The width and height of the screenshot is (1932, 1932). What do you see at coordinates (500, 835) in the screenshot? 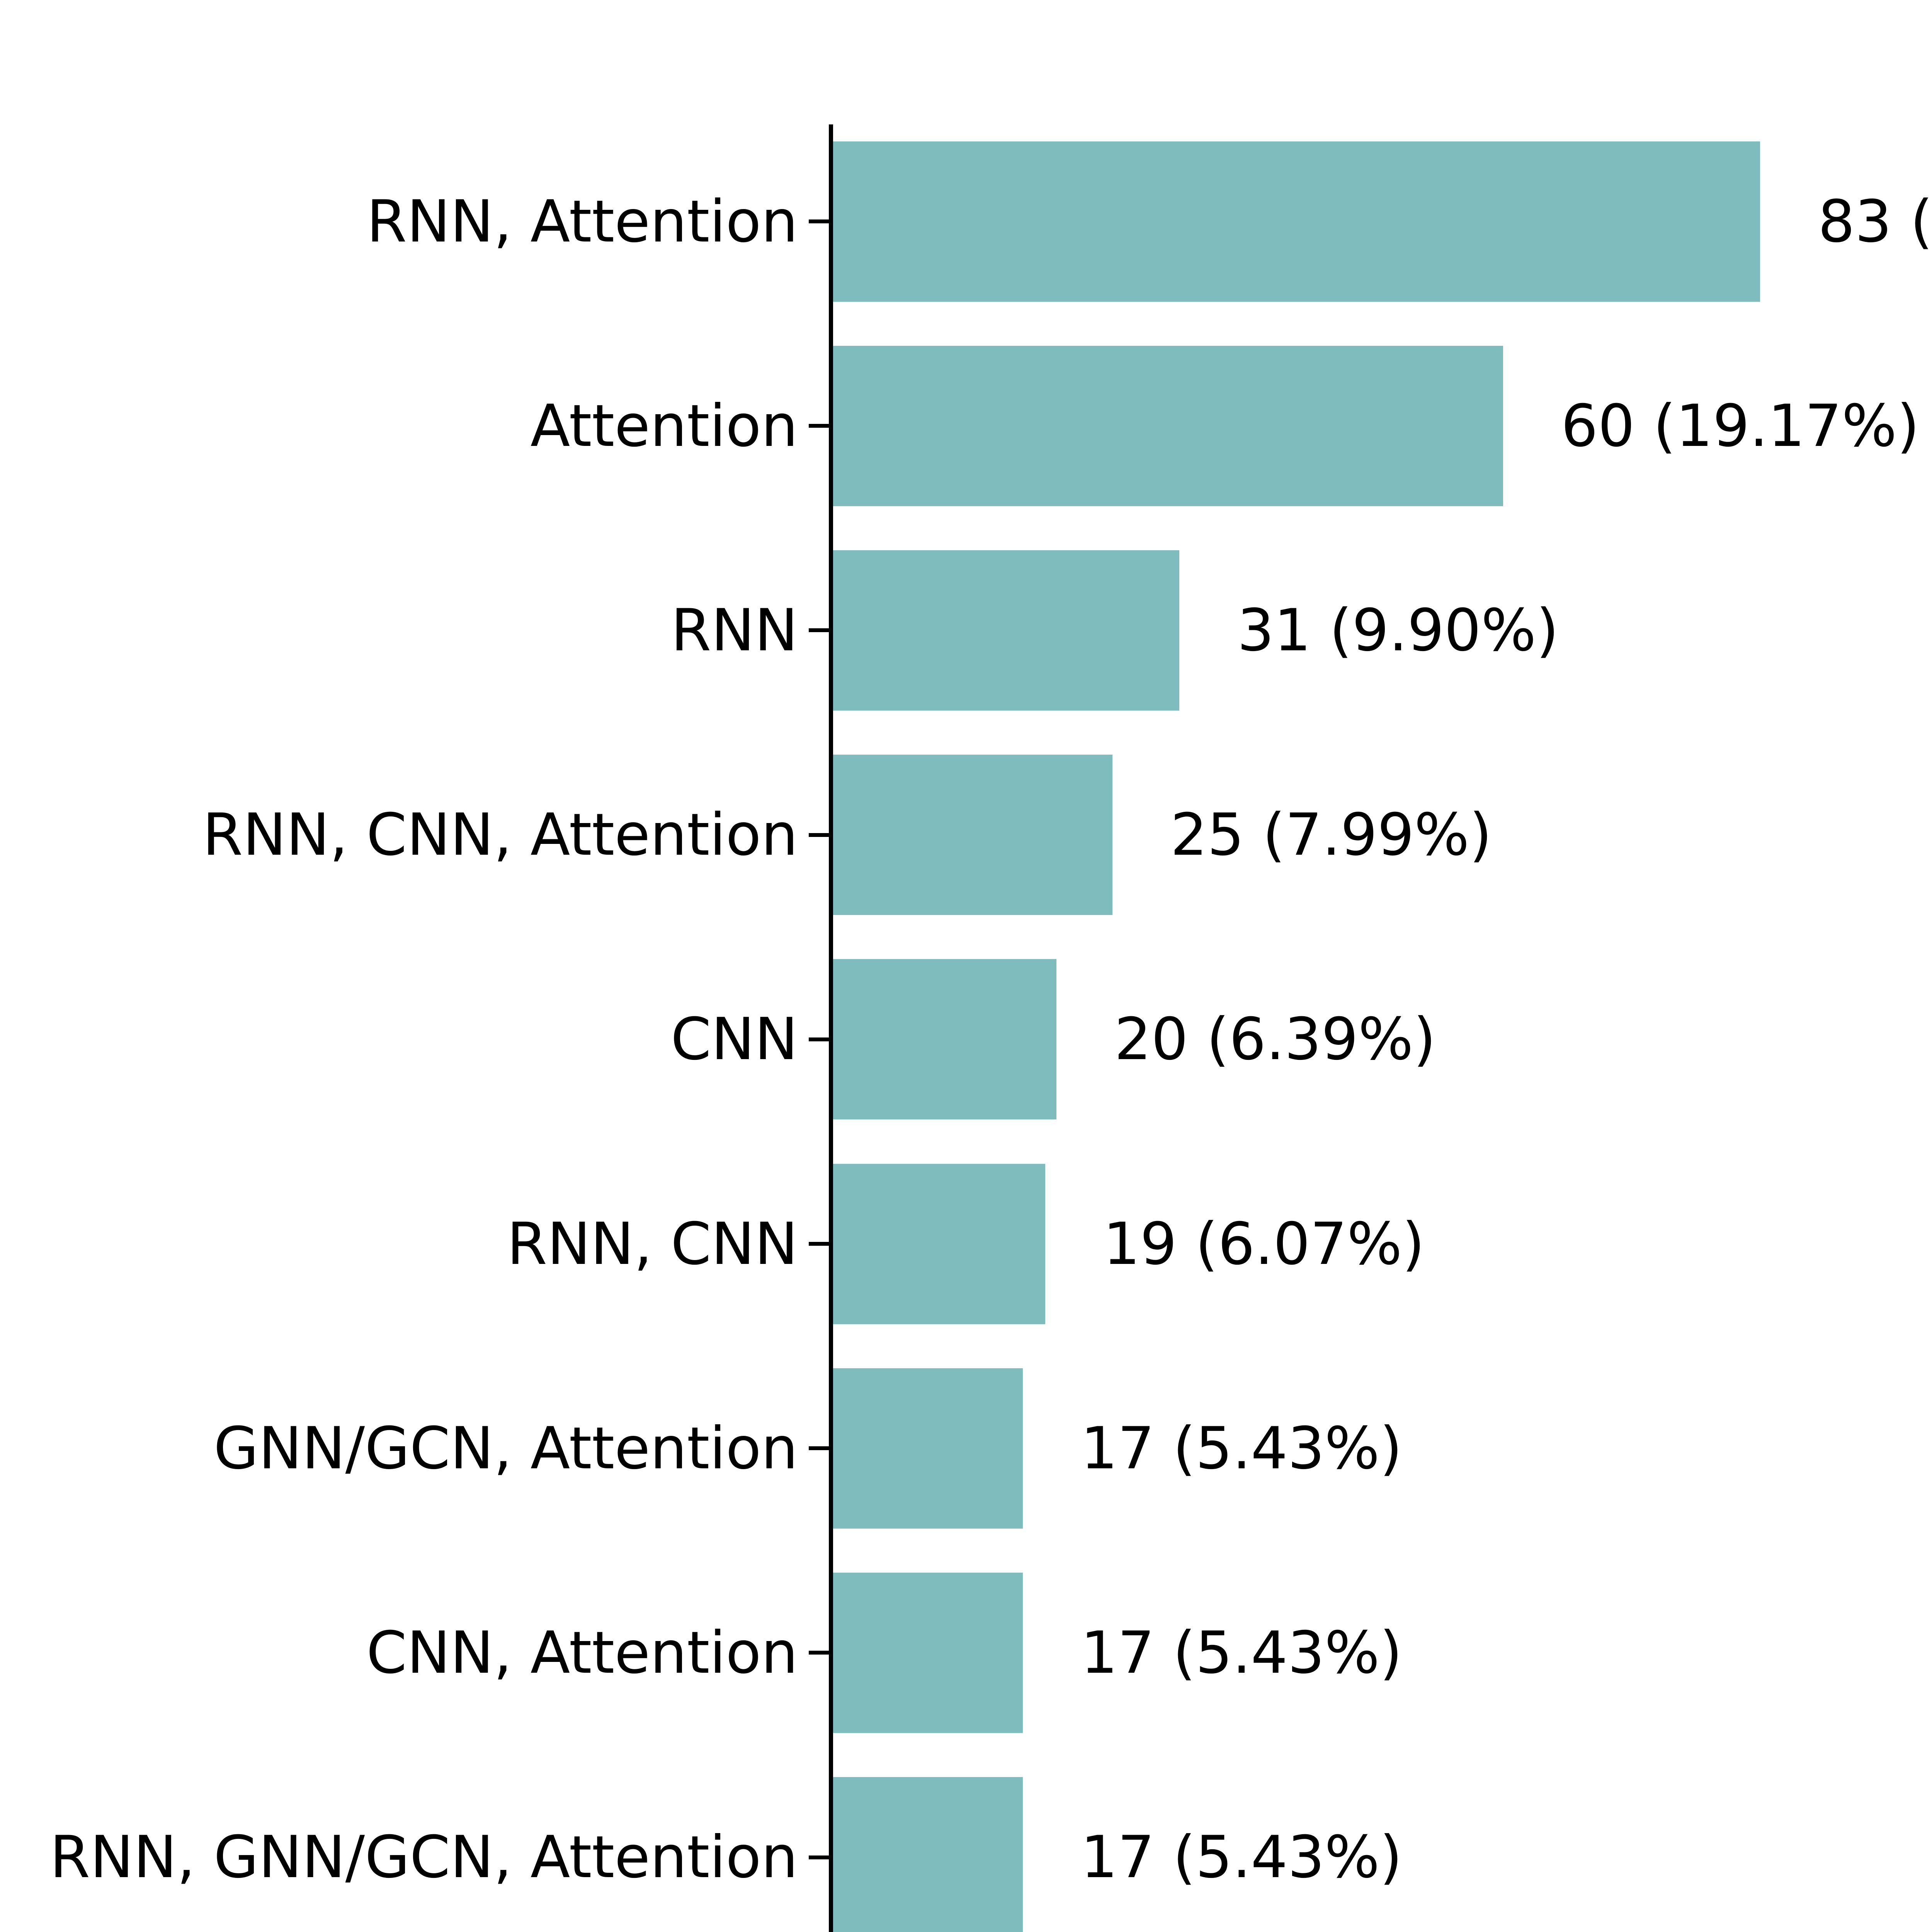
I see `category-label: RNN, CNN, Attention` at bounding box center [500, 835].